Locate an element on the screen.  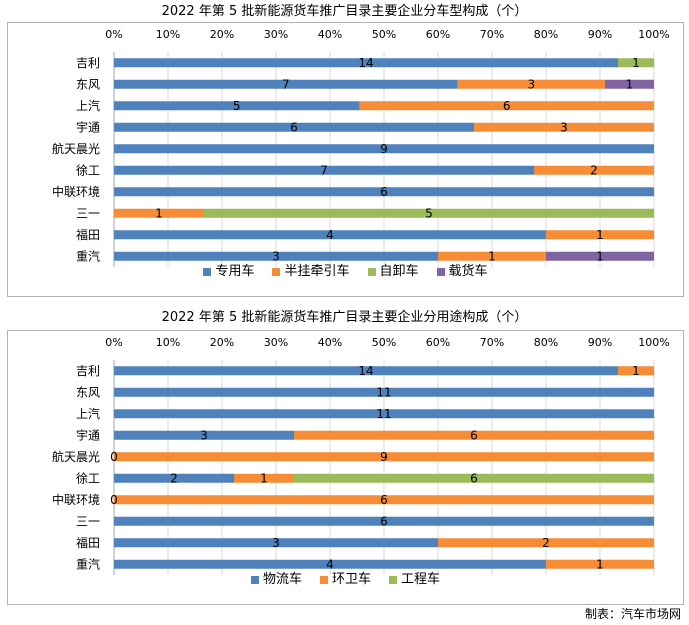
y-tick-label: 航天晨光 is located at coordinates (76, 148).